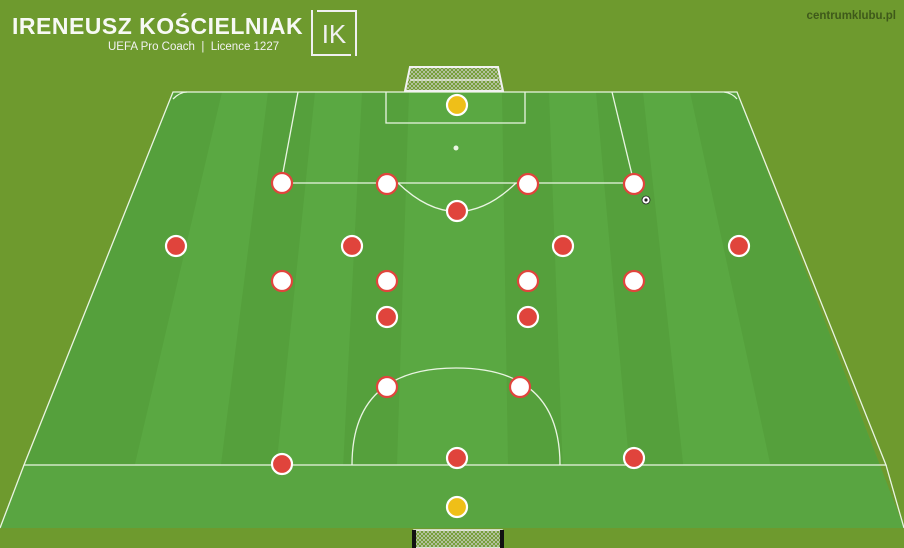 The width and height of the screenshot is (904, 548). Describe the element at coordinates (158, 26) in the screenshot. I see `coach-name: IRENEUSZ KOŚCIELNIAK` at that location.